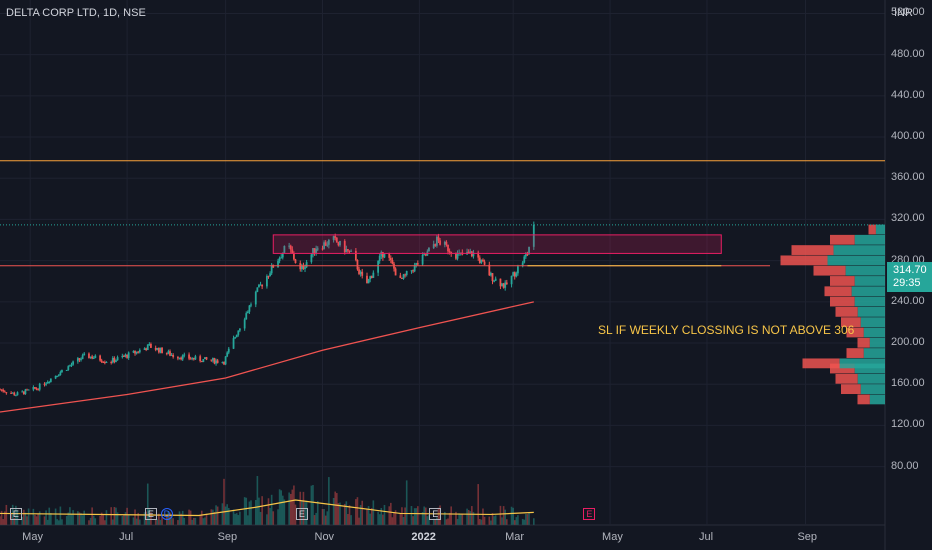  What do you see at coordinates (908, 342) in the screenshot?
I see `price-tick-label: 200.00` at bounding box center [908, 342].